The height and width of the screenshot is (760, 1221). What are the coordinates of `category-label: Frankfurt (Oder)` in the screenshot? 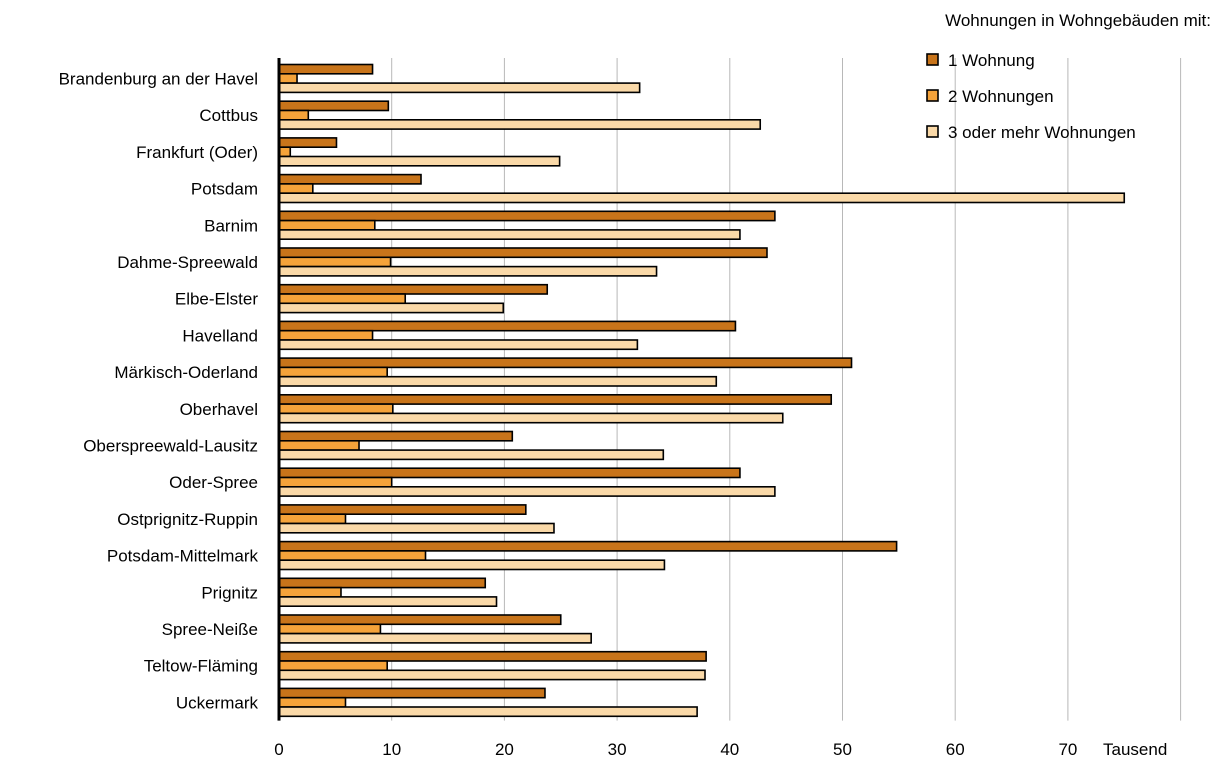 It's located at (197, 152).